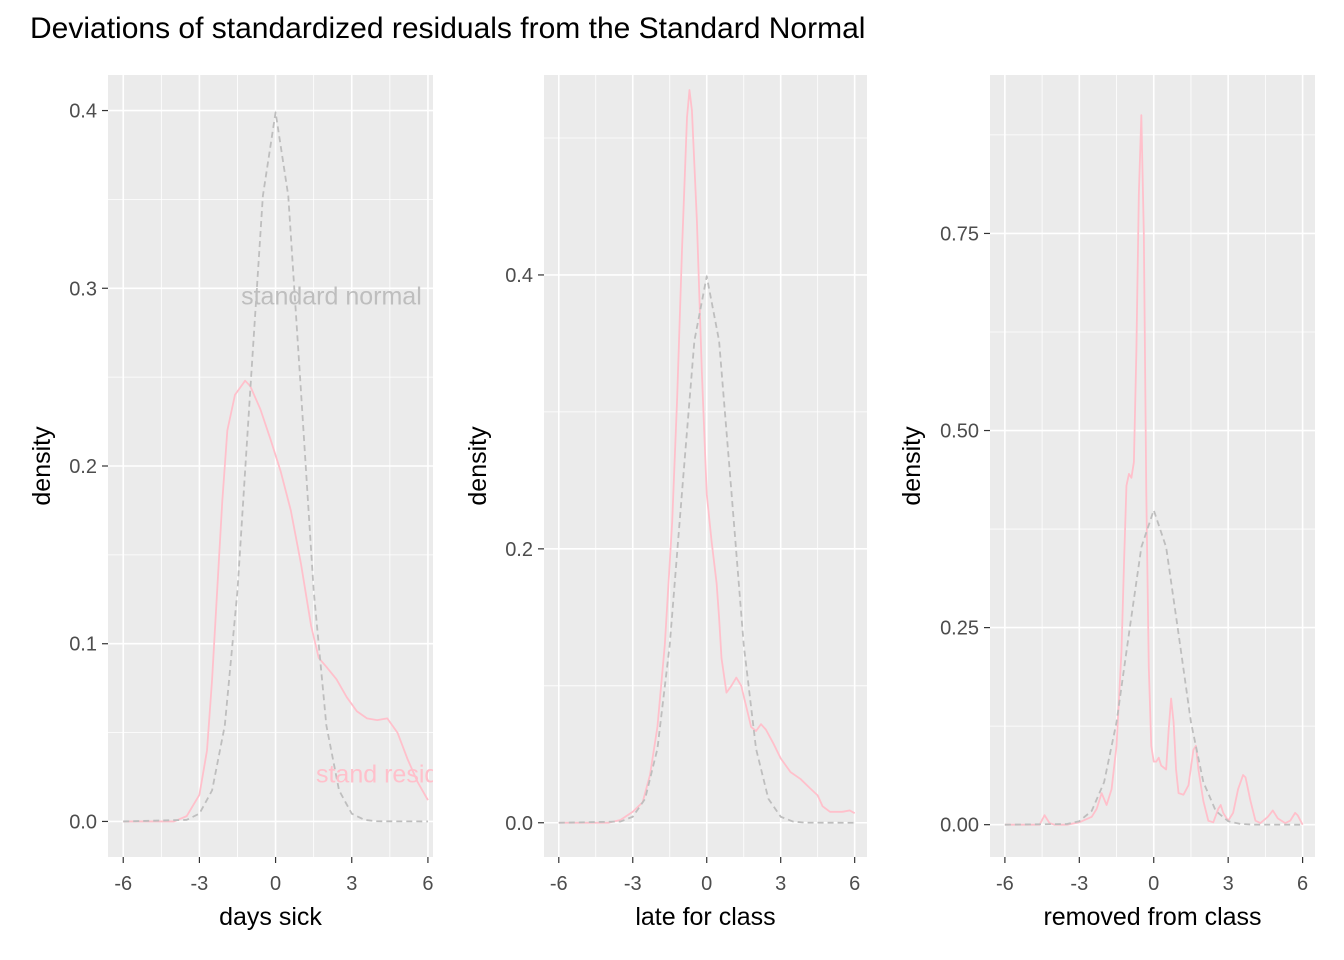 This screenshot has height=960, width=1344. What do you see at coordinates (705, 917) in the screenshot?
I see `x-axis-title: late for class` at bounding box center [705, 917].